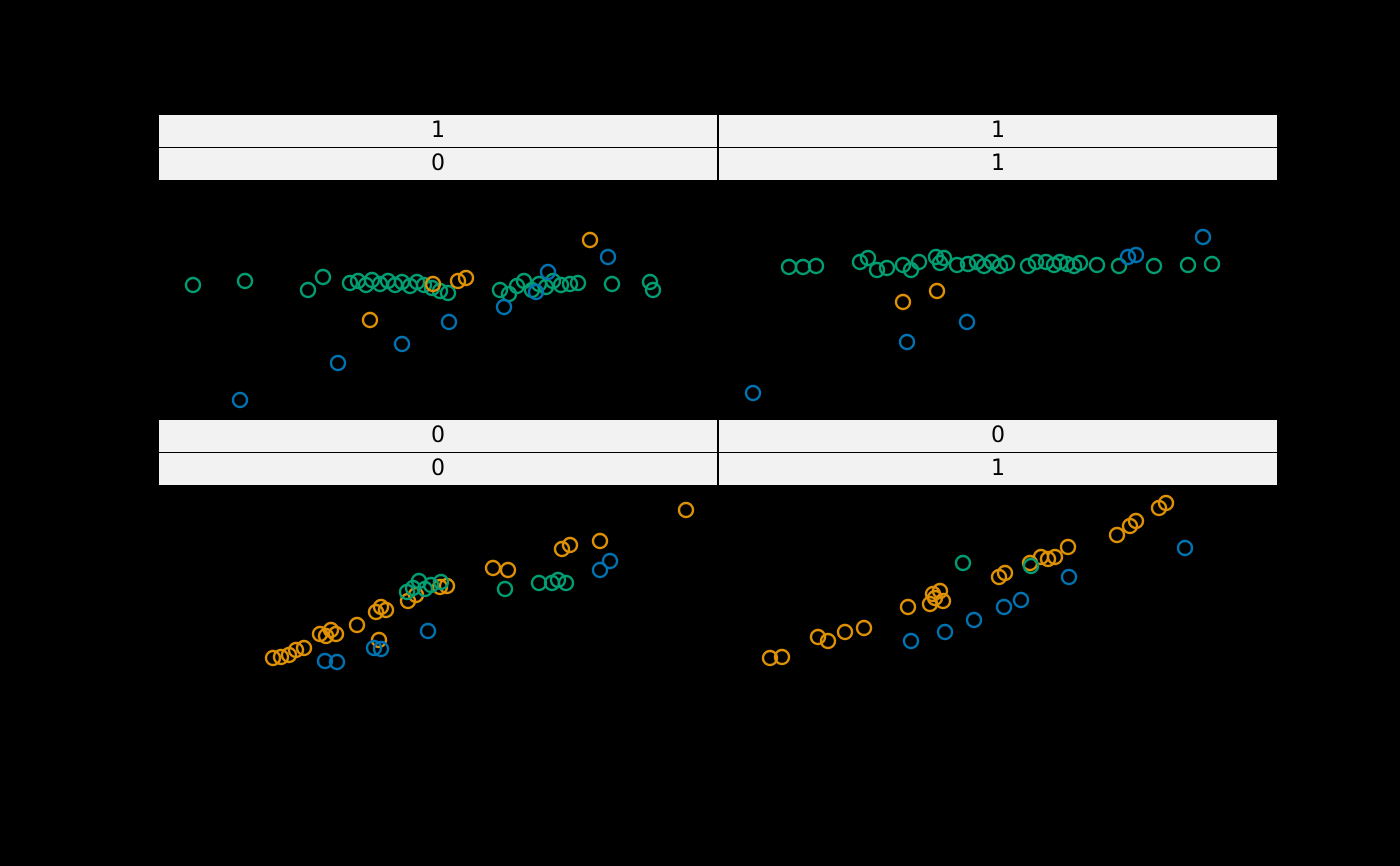 Image resolution: width=1400 pixels, height=866 pixels. I want to click on subplot-table-bottom-right: 0 1, so click(998, 452).